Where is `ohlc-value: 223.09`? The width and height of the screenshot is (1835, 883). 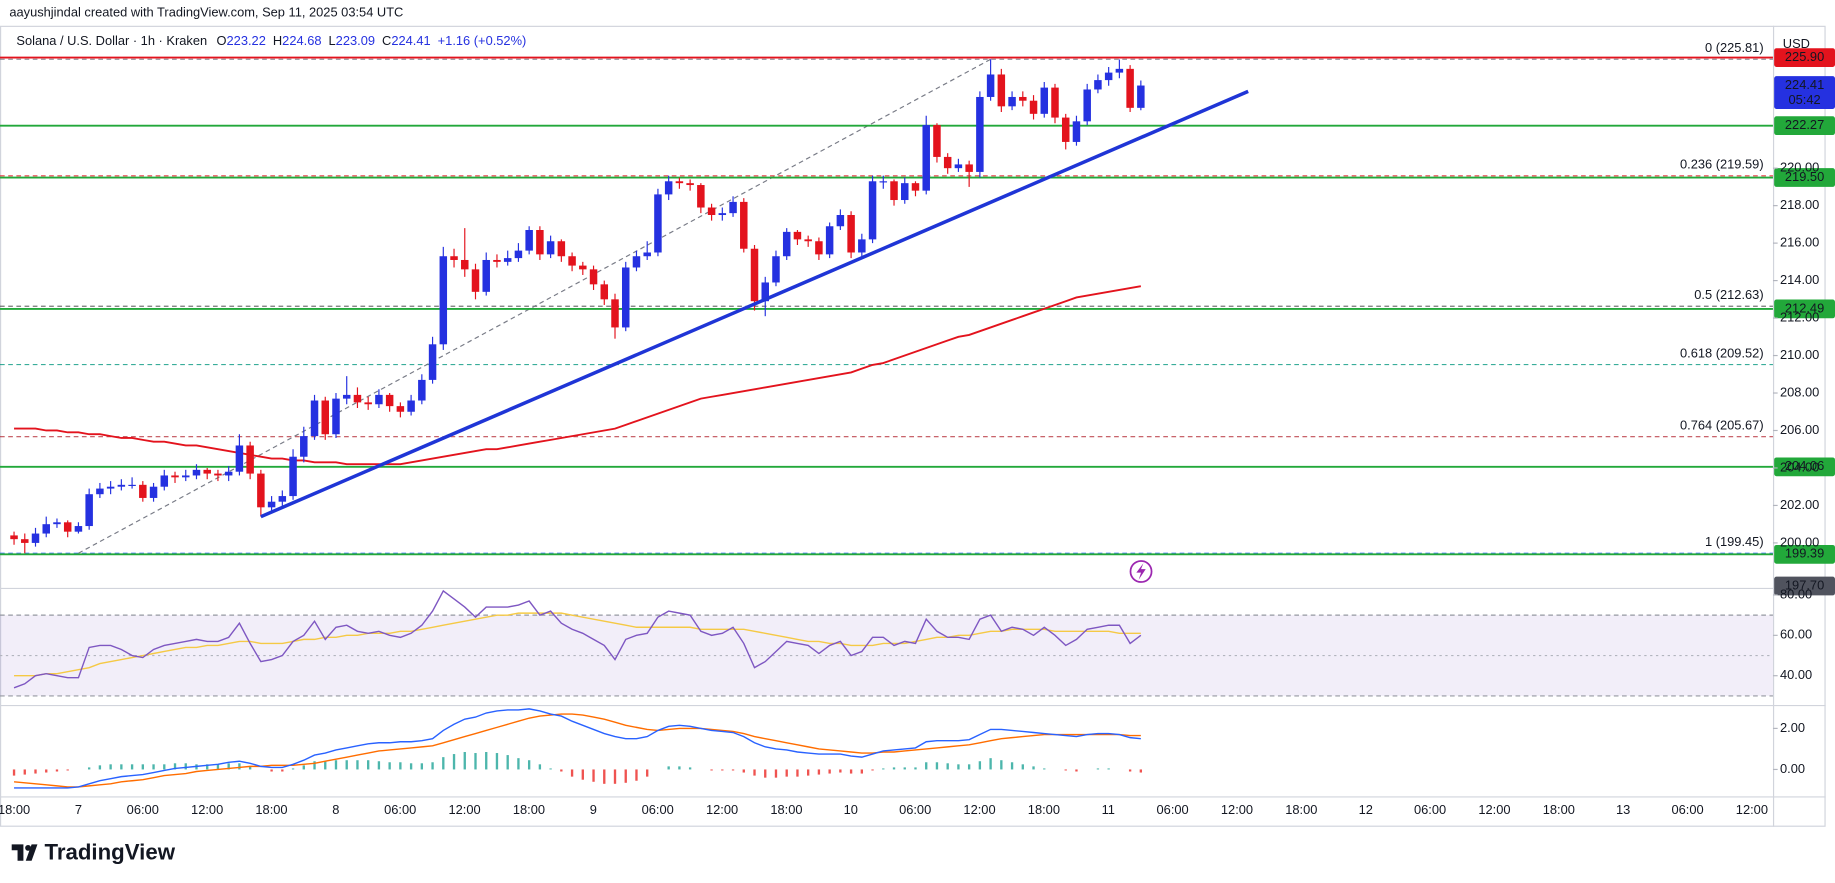 ohlc-value: 223.09 is located at coordinates (355, 41).